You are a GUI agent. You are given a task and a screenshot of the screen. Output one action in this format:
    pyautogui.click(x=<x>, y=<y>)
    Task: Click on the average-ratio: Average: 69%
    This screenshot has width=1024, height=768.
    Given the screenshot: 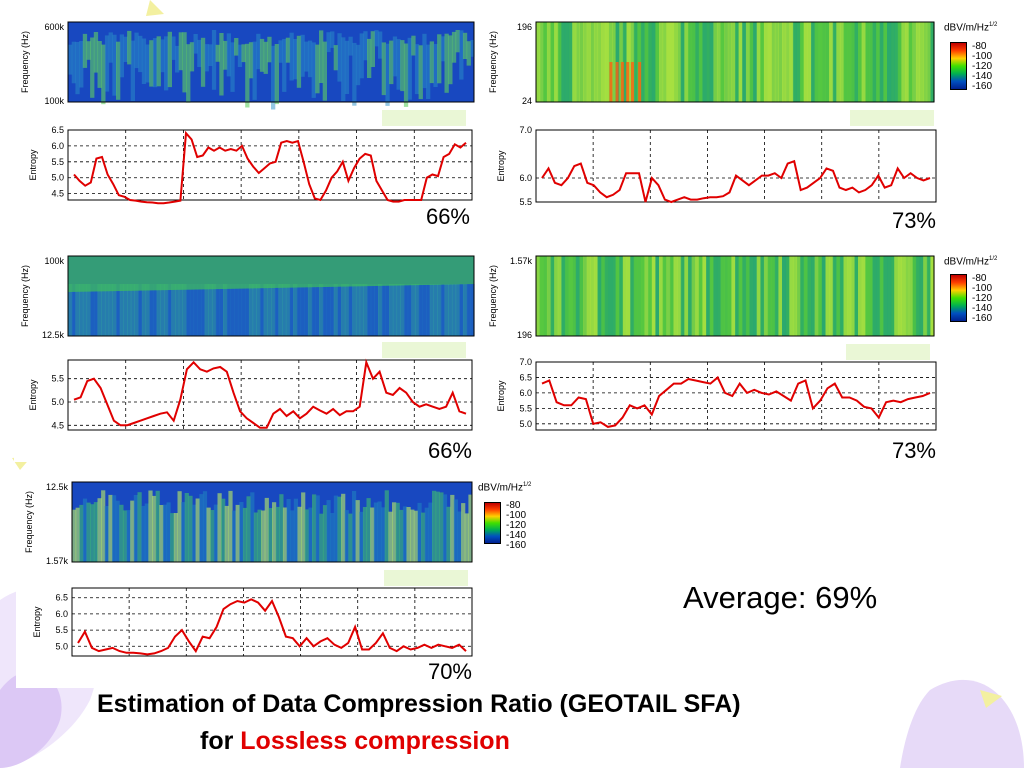 What is the action you would take?
    pyautogui.click(x=780, y=597)
    